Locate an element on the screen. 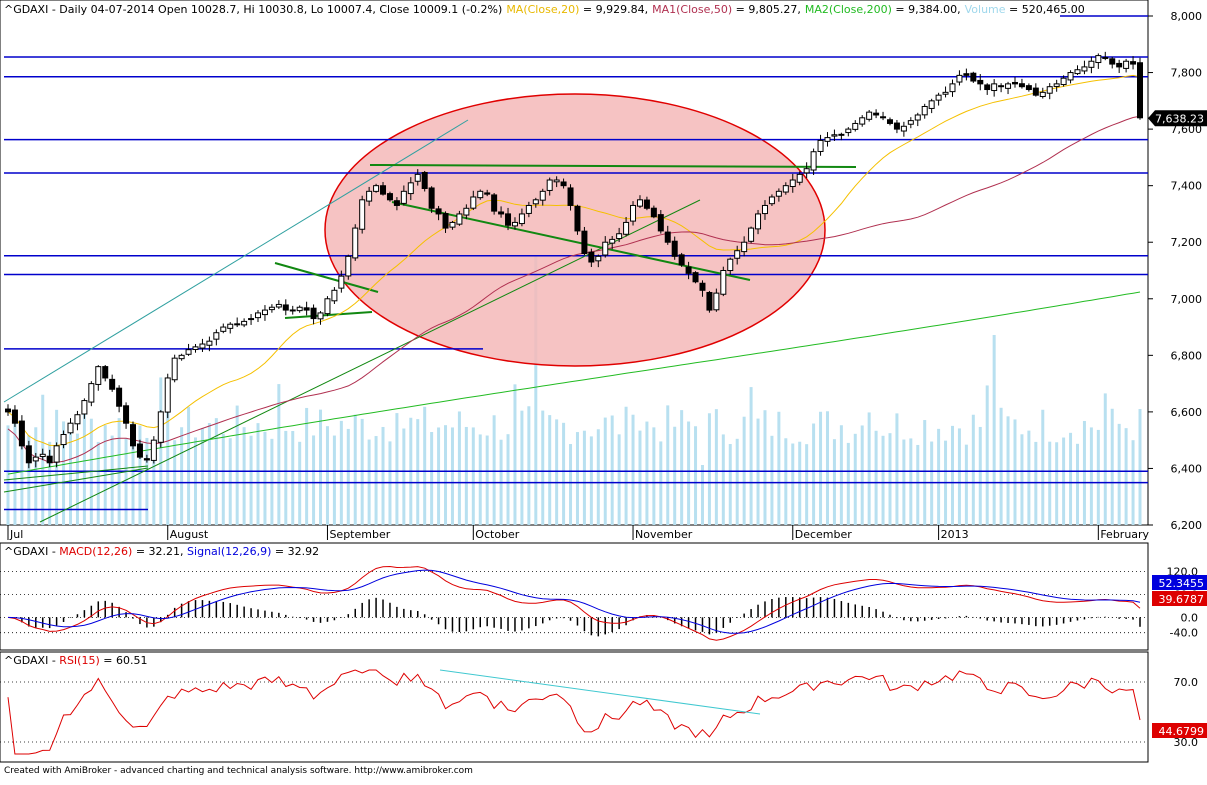 This screenshot has width=1207, height=785. rsi-line is located at coordinates (574, 712).